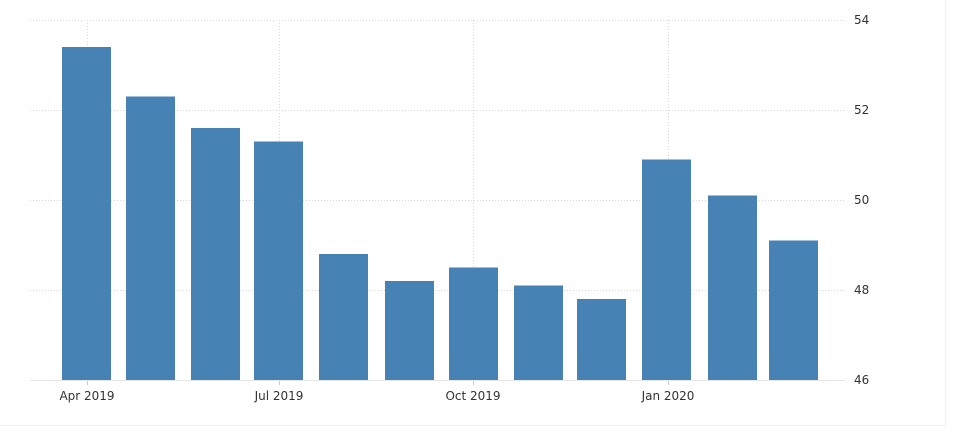  I want to click on y-tick-label: 50, so click(862, 200).